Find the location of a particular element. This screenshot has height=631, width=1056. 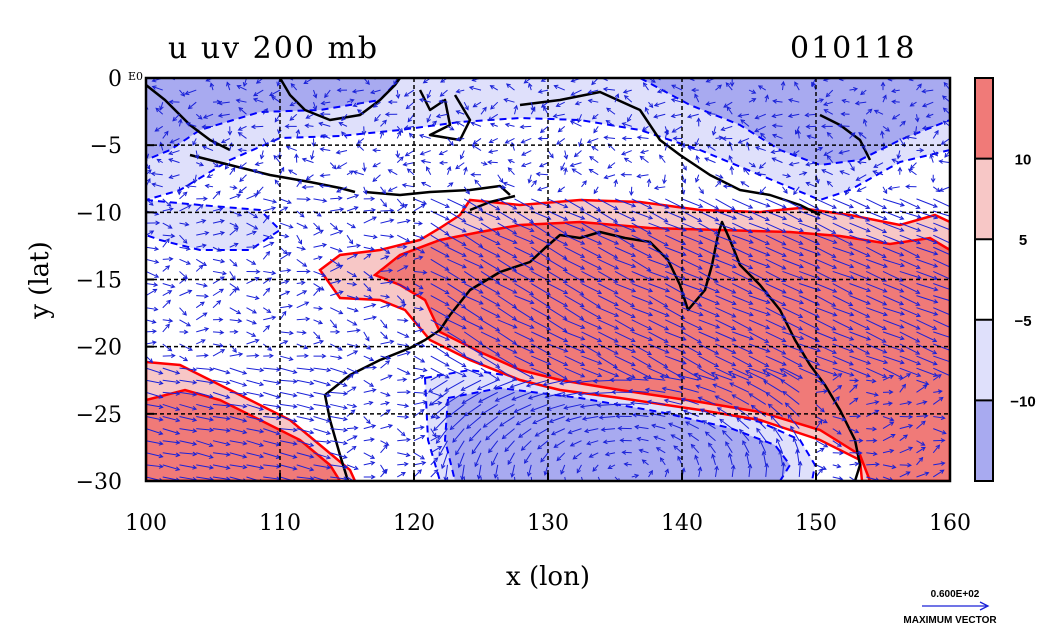

colorbar-label: −5 is located at coordinates (1022, 321).